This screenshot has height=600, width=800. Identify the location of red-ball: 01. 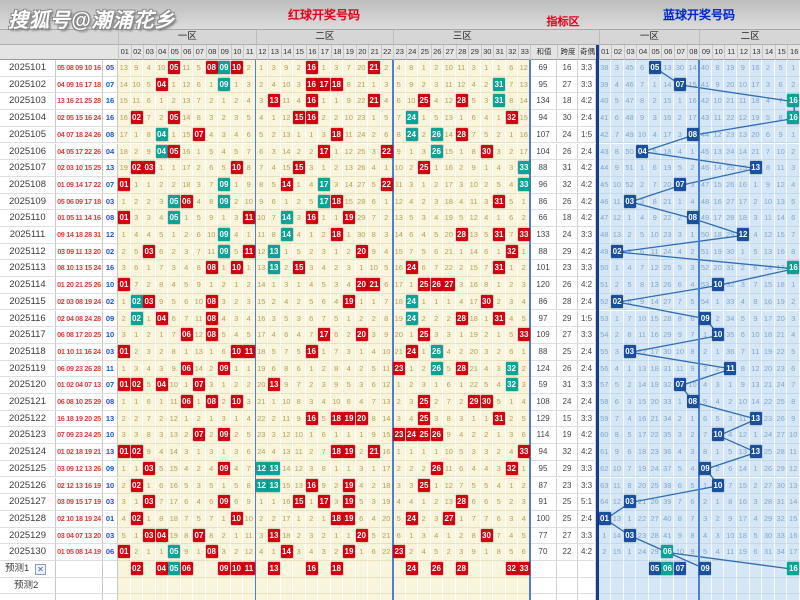
(124, 552).